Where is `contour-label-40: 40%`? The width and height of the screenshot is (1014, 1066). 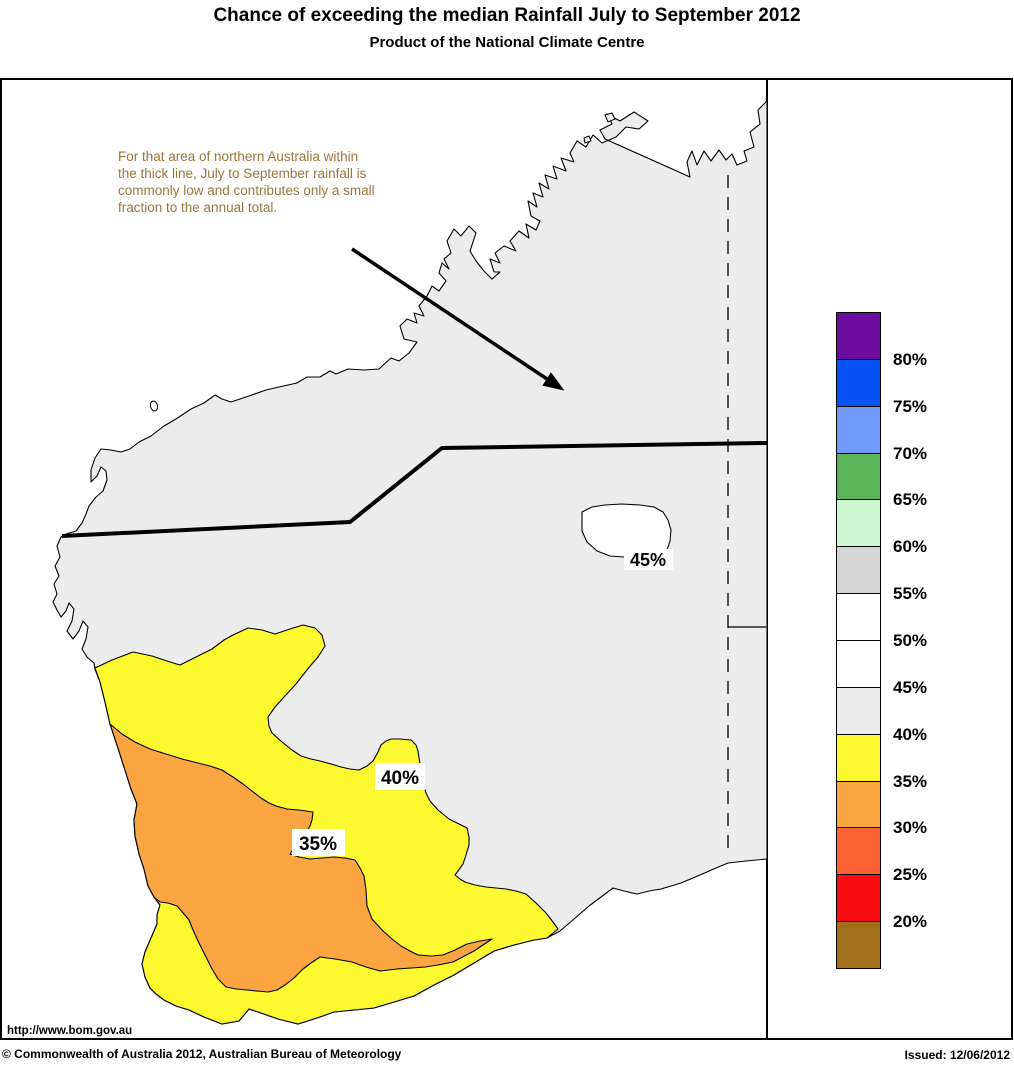
contour-label-40: 40% is located at coordinates (400, 776).